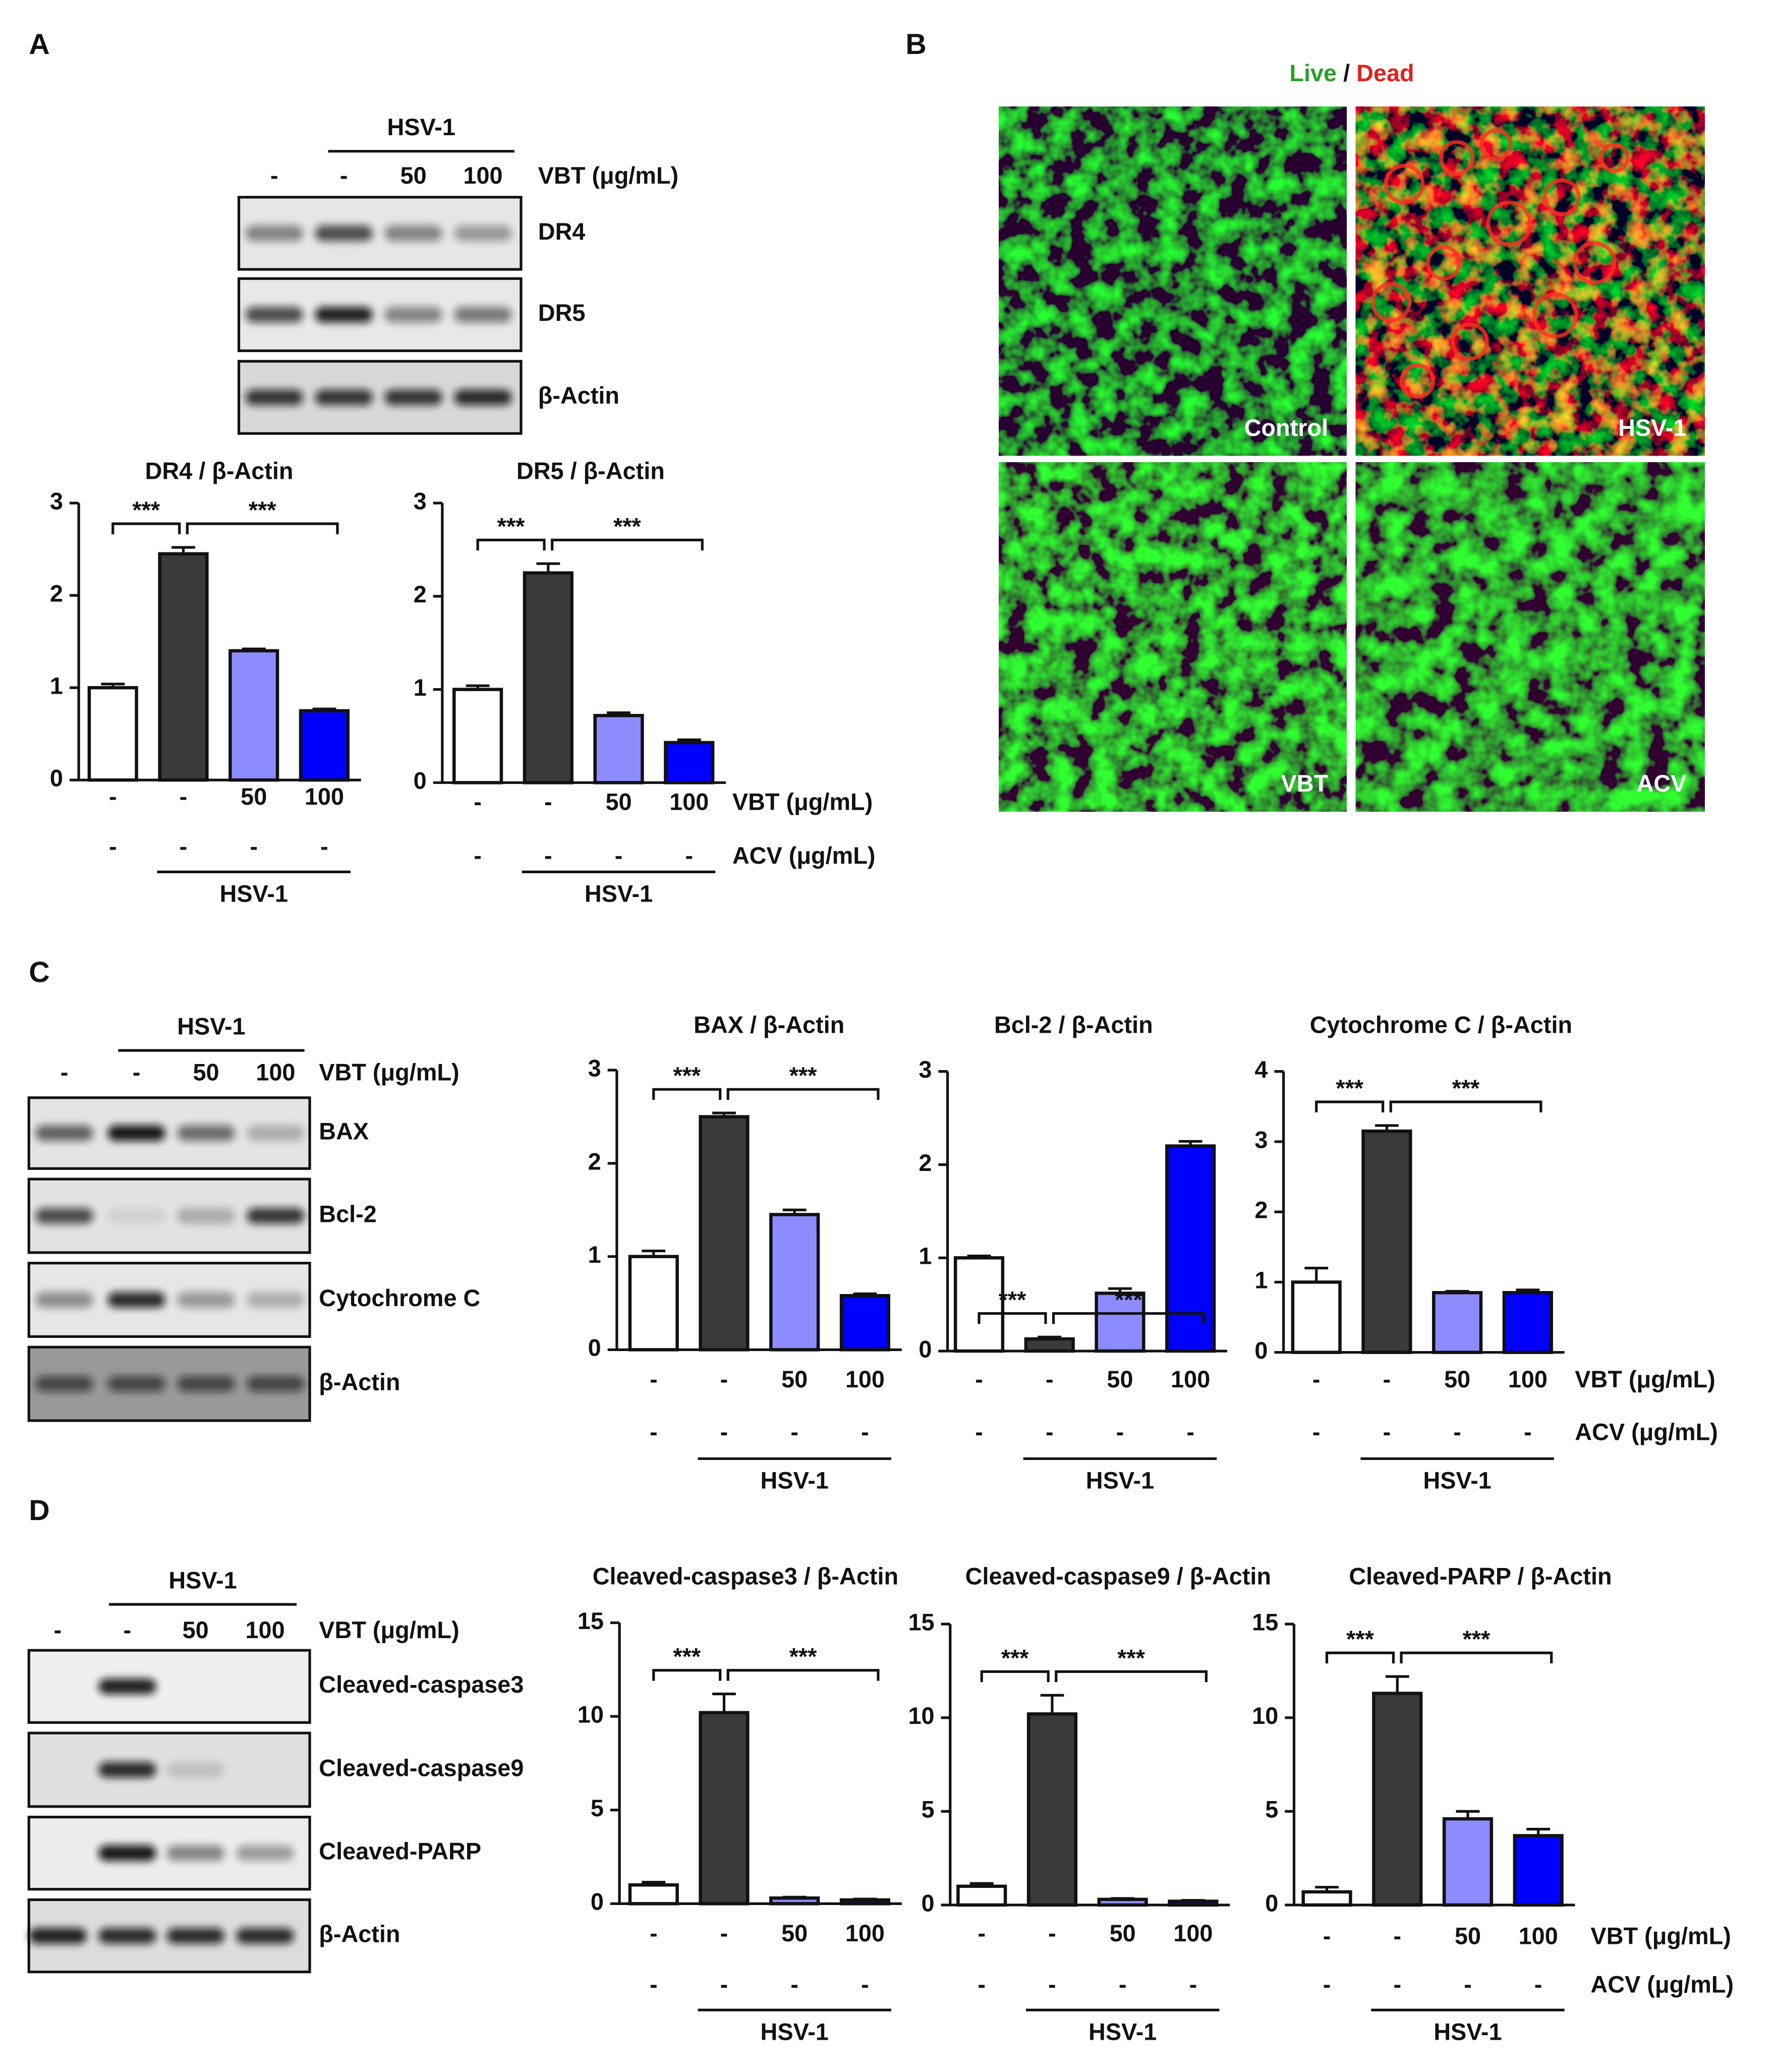  I want to click on blot-row-label: Cleaved-caspase3, so click(422, 1684).